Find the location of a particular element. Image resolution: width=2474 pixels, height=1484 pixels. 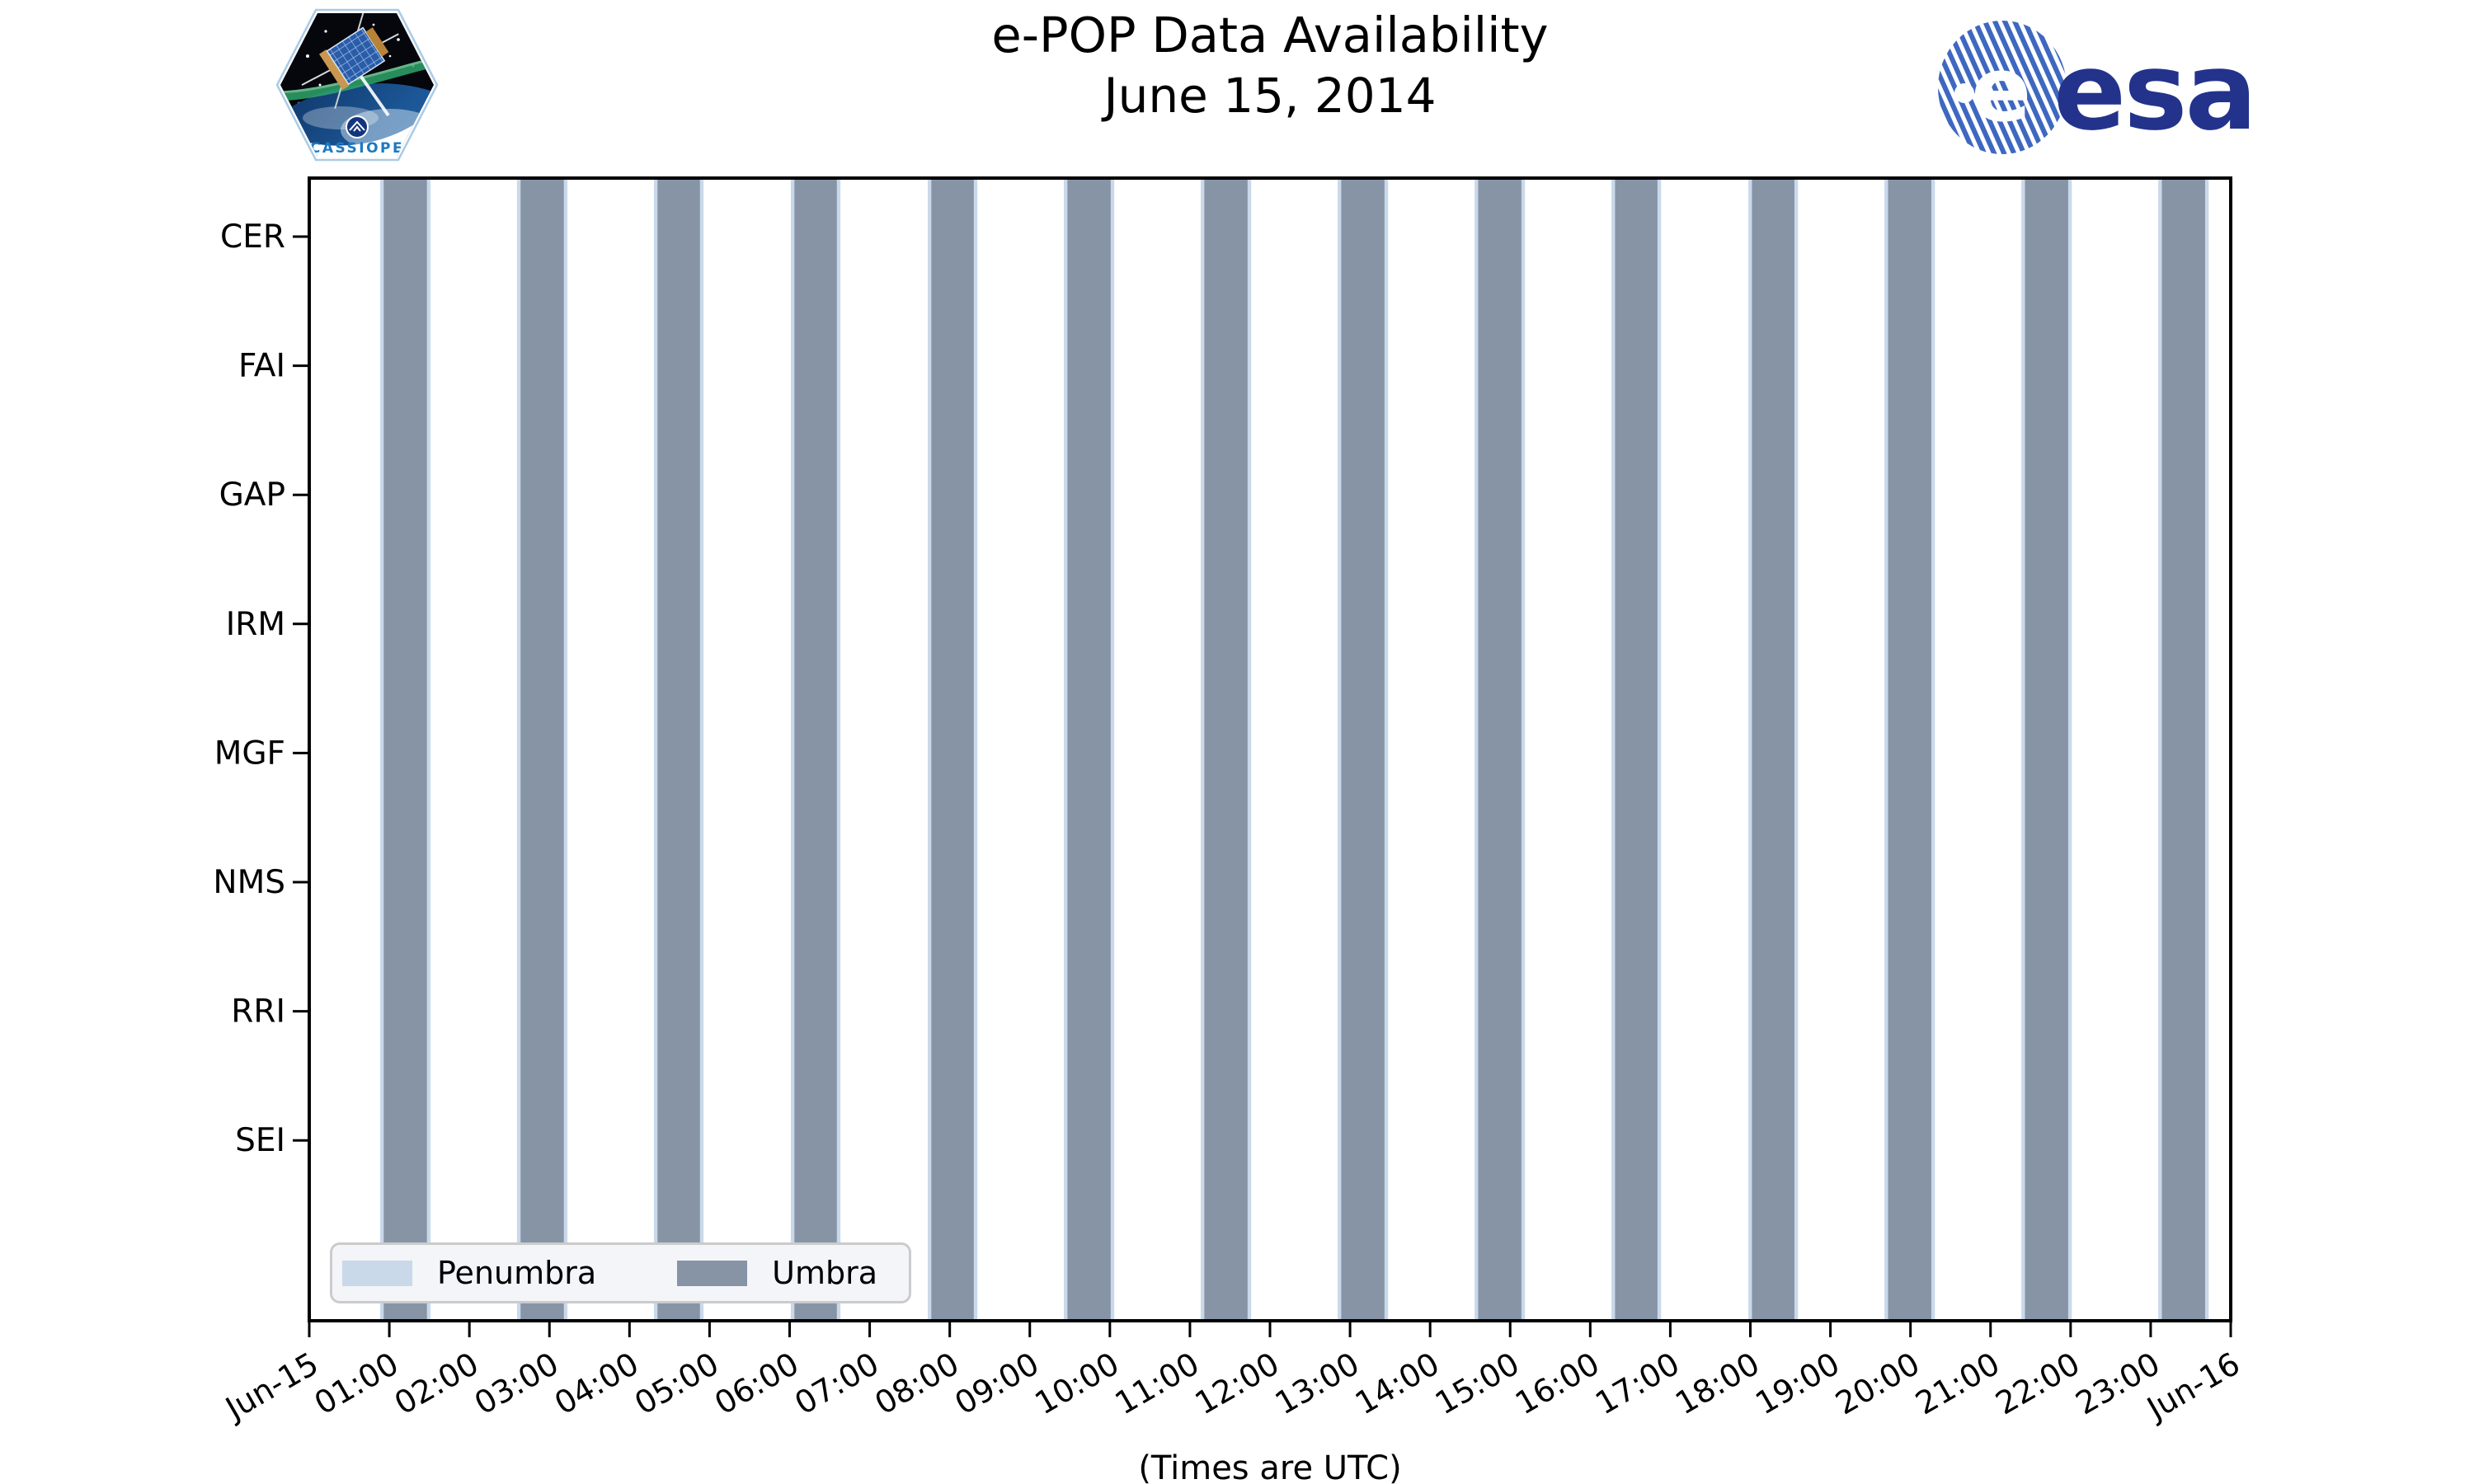

x-tick-label: 19:00 is located at coordinates (1797, 1383).